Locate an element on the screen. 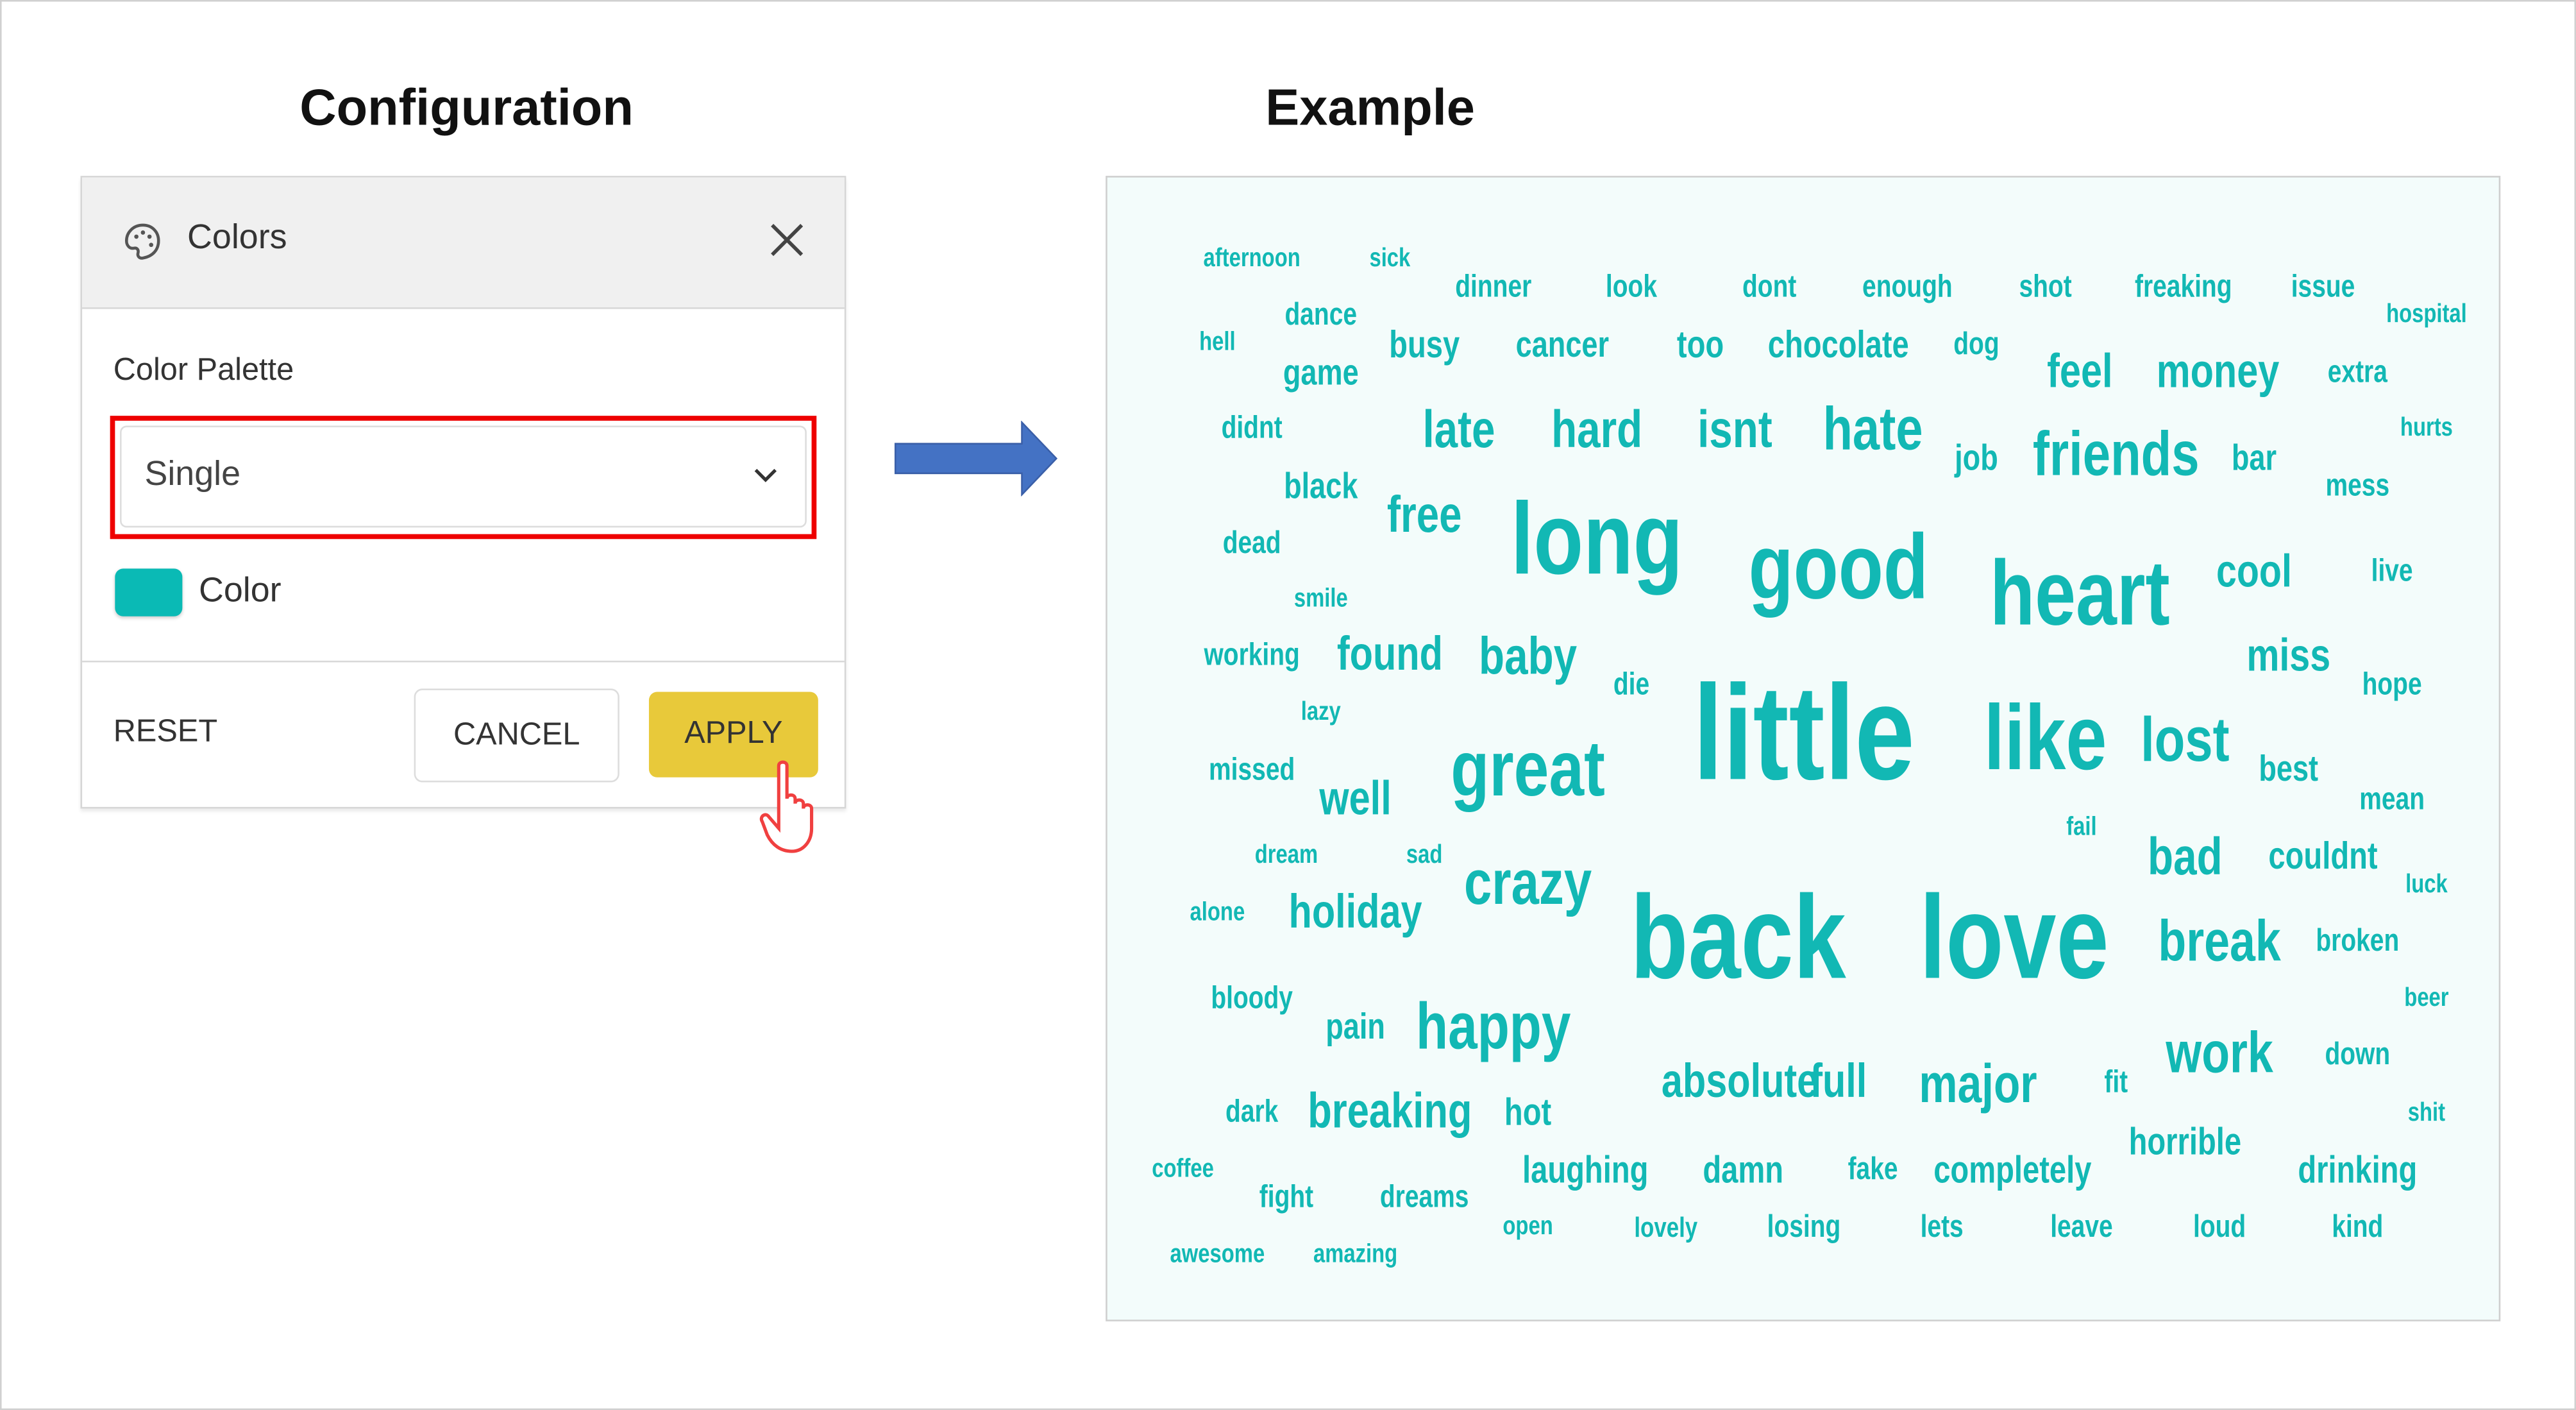  cloud-word-smile: smile is located at coordinates (1320, 599).